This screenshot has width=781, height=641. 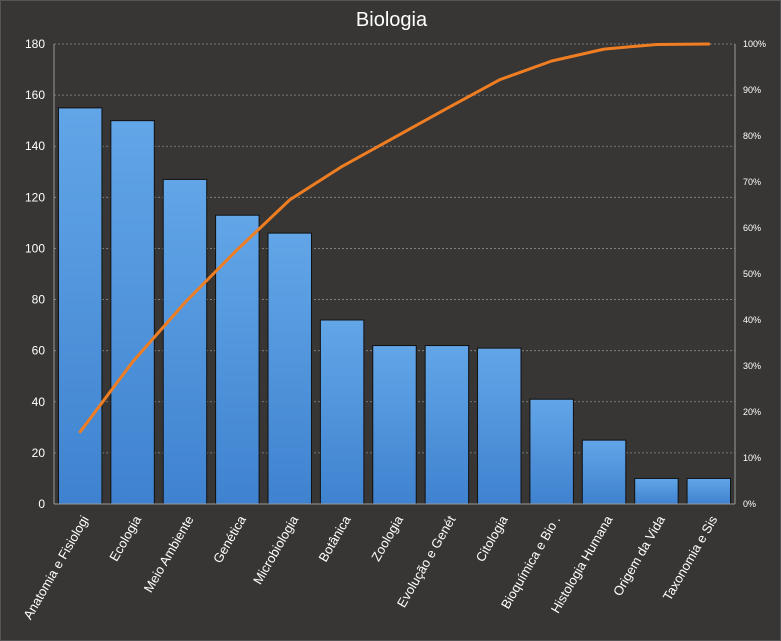 What do you see at coordinates (752, 90) in the screenshot?
I see `y2-tick-label: 90%` at bounding box center [752, 90].